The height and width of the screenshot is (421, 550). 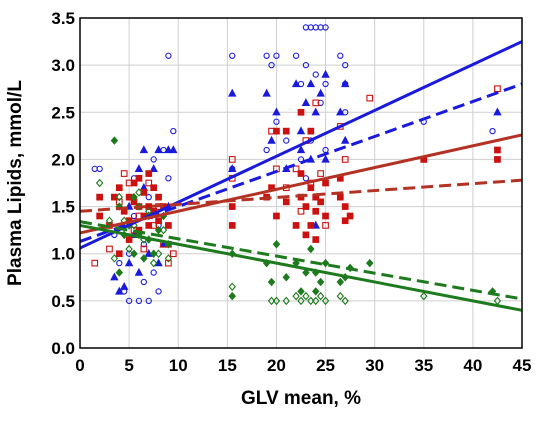 What do you see at coordinates (63, 207) in the screenshot?
I see `y-tick-label: 1.5` at bounding box center [63, 207].